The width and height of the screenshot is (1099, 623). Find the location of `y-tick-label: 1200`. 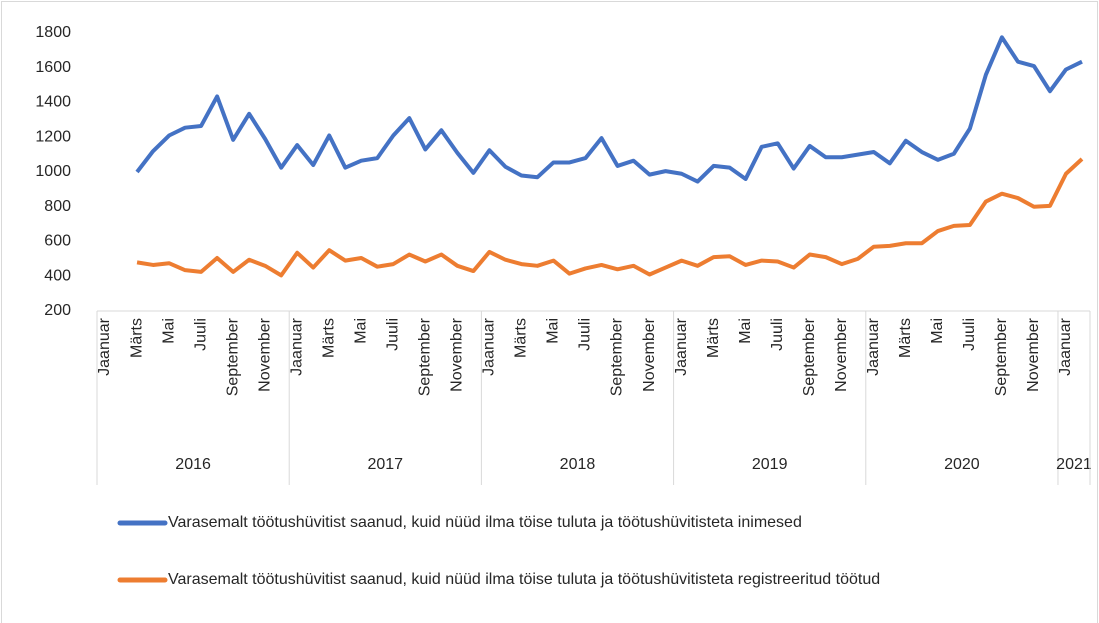

y-tick-label: 1200 is located at coordinates (53, 136).